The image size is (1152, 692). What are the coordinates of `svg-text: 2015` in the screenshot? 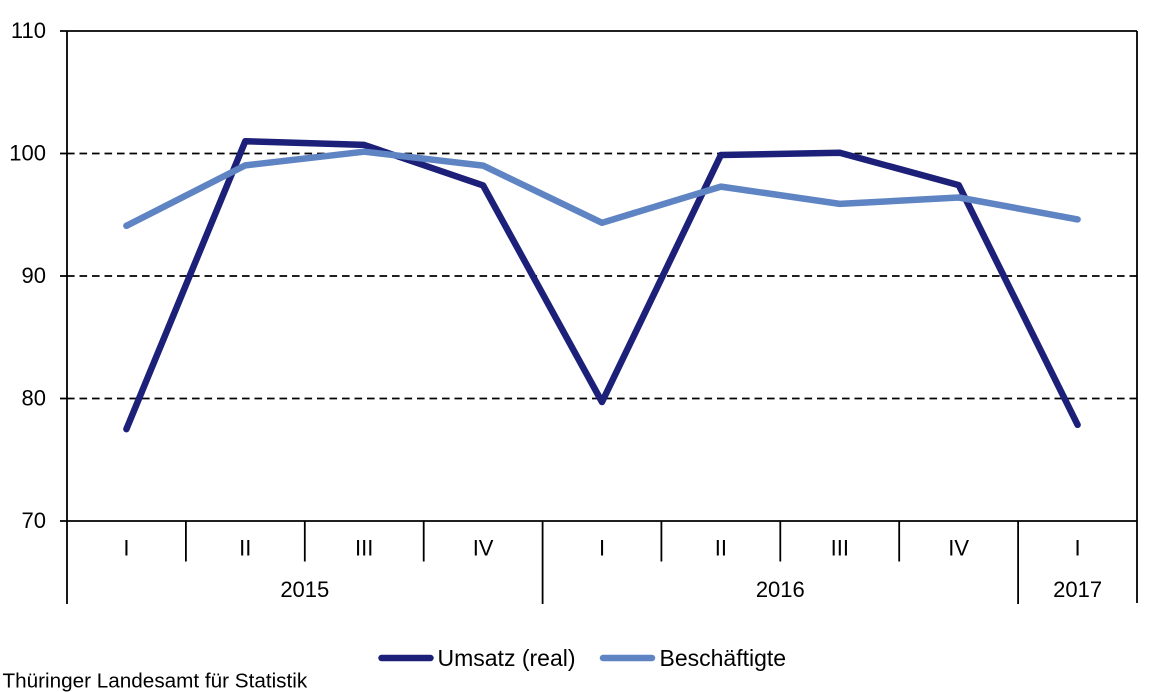 It's located at (304, 589).